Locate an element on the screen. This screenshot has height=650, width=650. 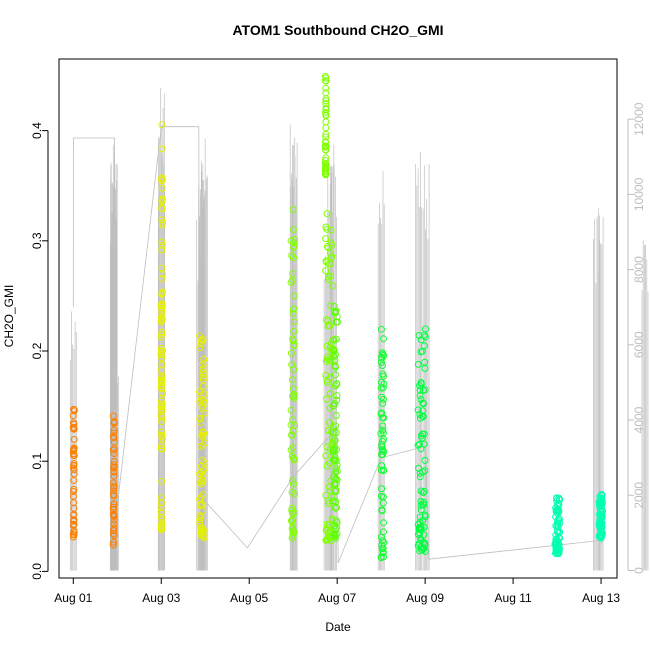
y2-tick-label: 2000 is located at coordinates (639, 495).